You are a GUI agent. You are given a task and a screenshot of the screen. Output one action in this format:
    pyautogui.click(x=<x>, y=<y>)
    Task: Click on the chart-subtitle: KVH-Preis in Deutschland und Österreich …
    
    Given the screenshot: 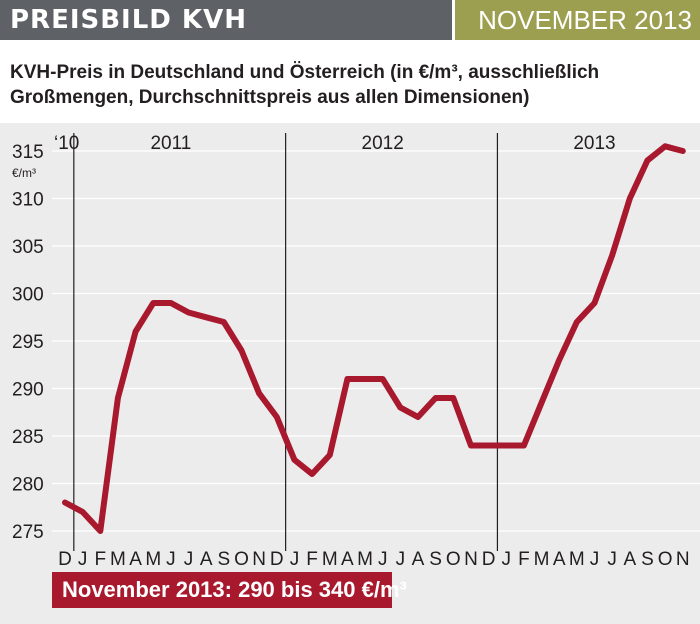 What is the action you would take?
    pyautogui.click(x=305, y=85)
    